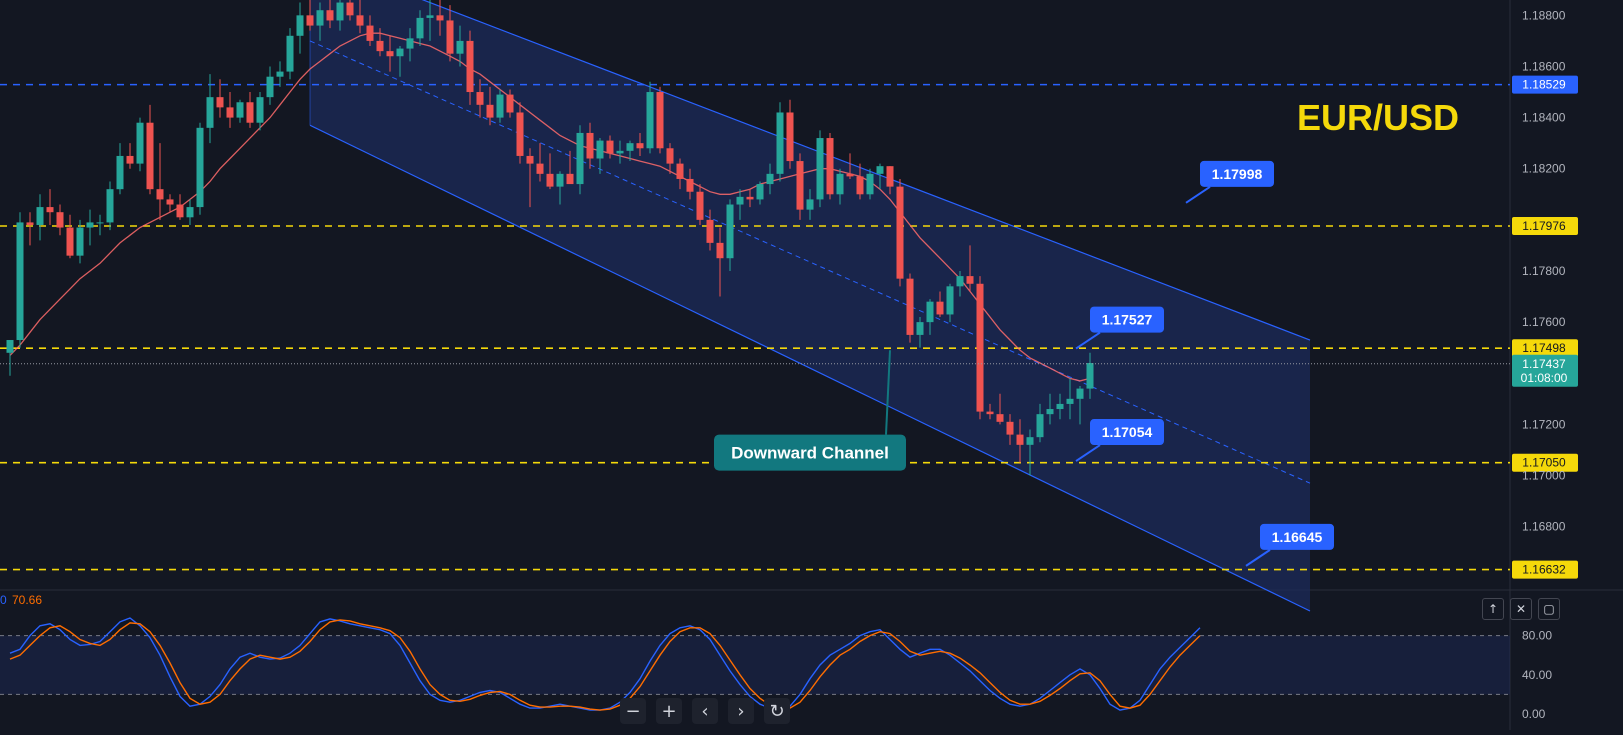  Describe the element at coordinates (1544, 169) in the screenshot. I see `y-tick-label: 1.18200` at that location.